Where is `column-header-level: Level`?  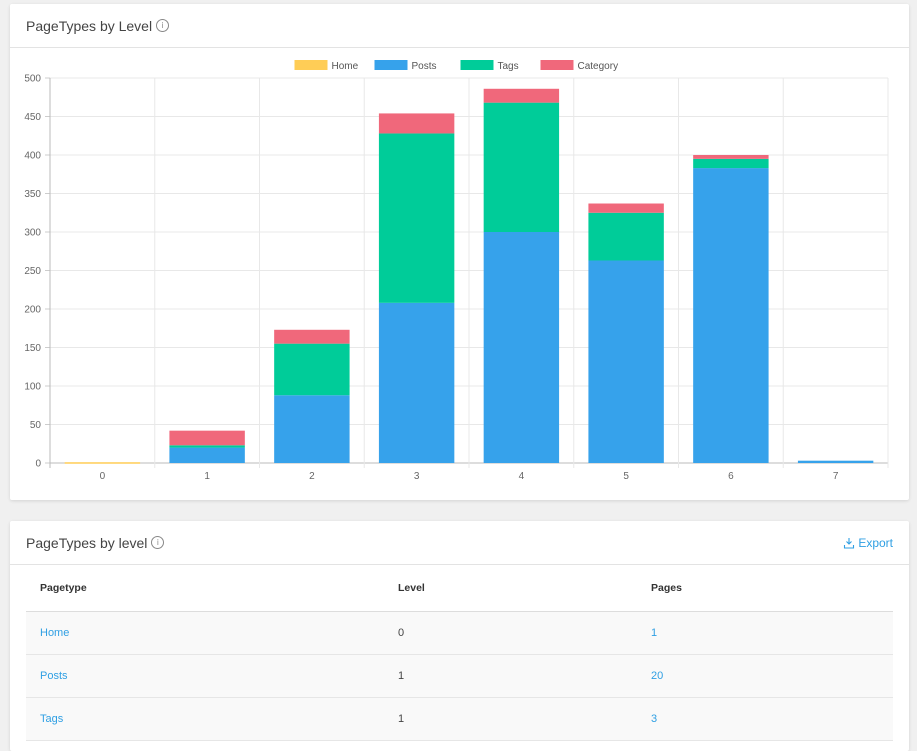
column-header-level: Level is located at coordinates (510, 588).